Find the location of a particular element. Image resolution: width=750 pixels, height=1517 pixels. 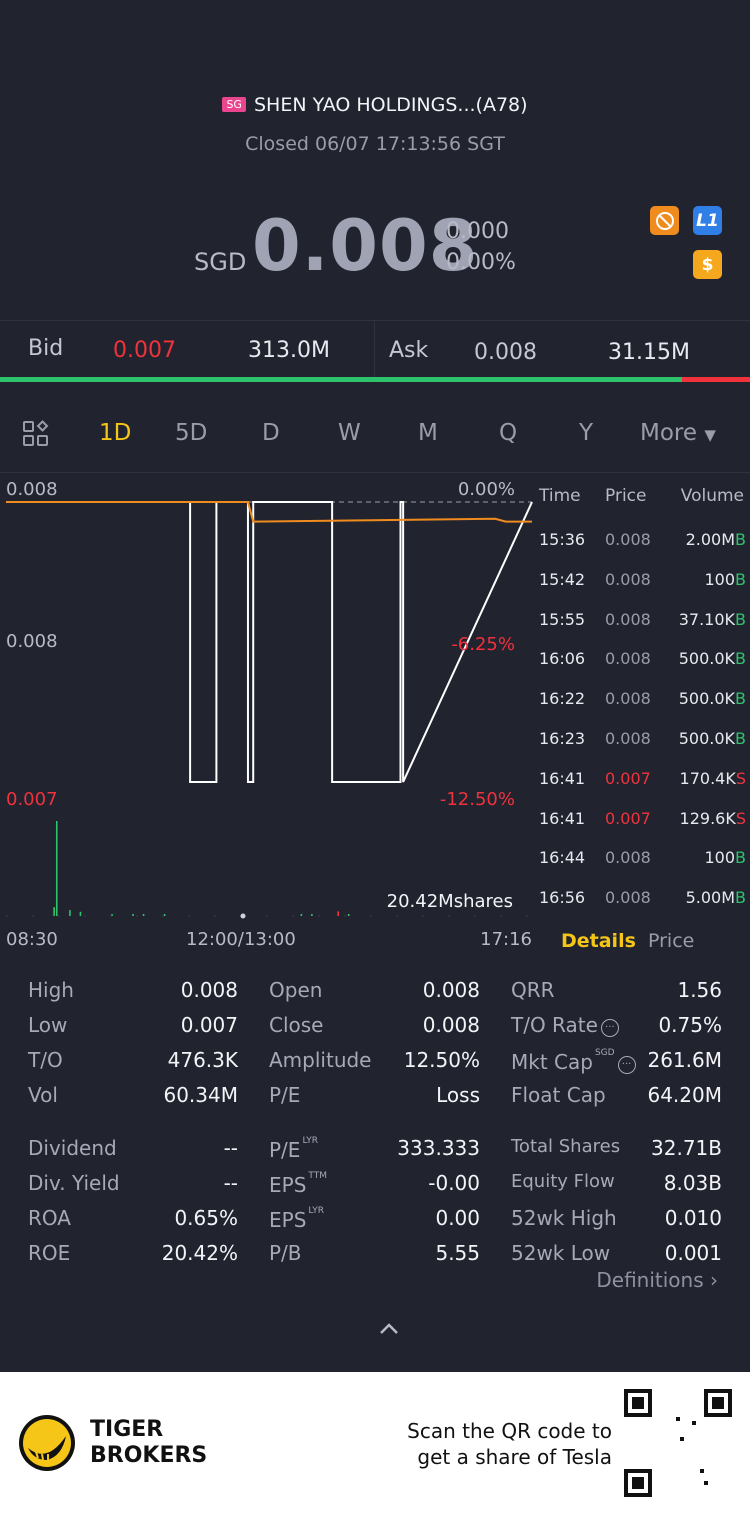

brand-line-1: TIGER is located at coordinates (127, 1429).